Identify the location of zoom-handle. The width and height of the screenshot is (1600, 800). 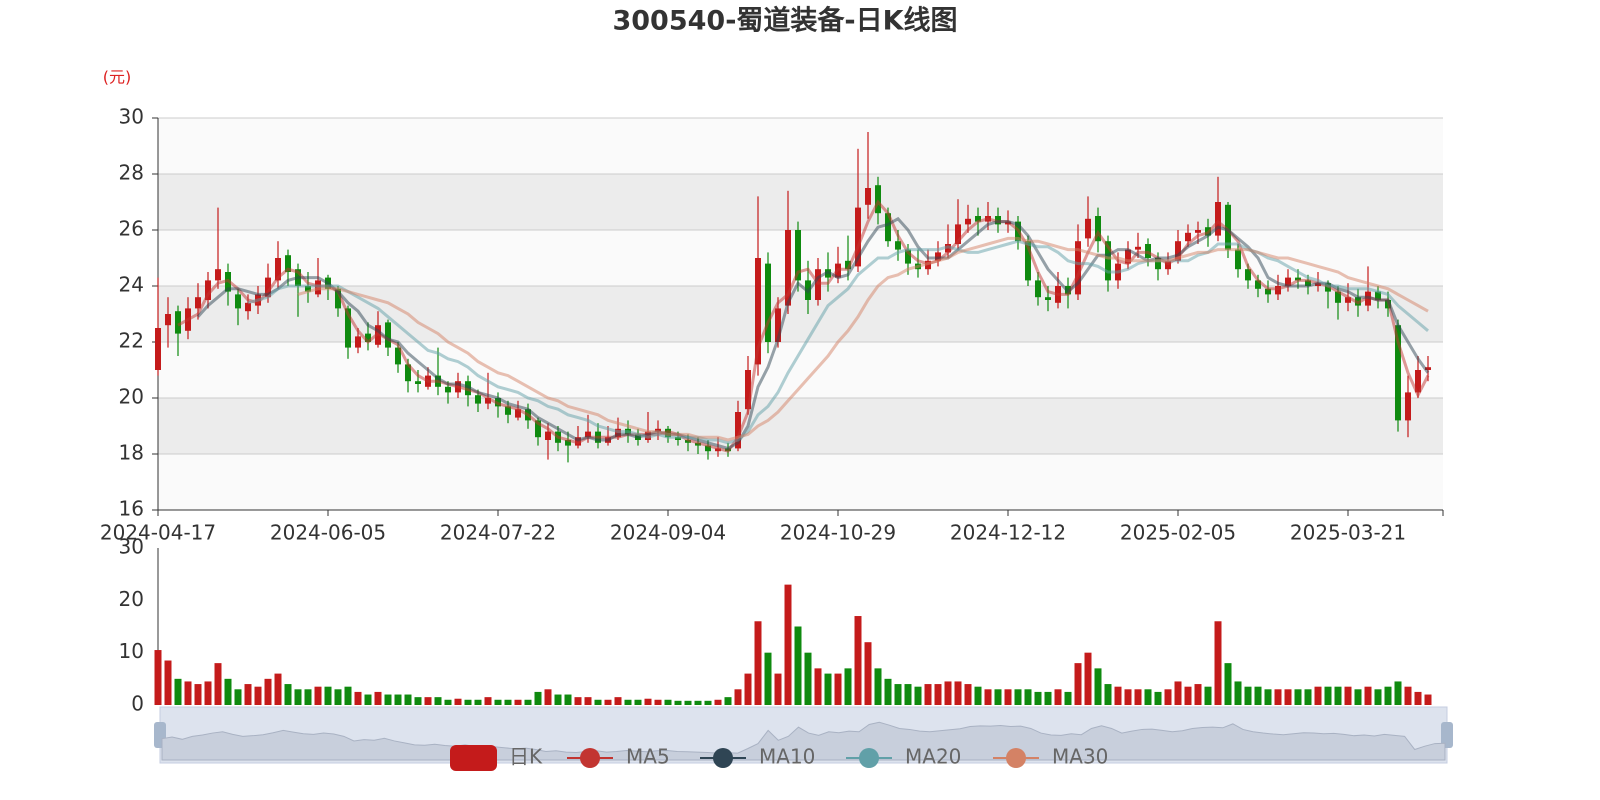
(1447, 735).